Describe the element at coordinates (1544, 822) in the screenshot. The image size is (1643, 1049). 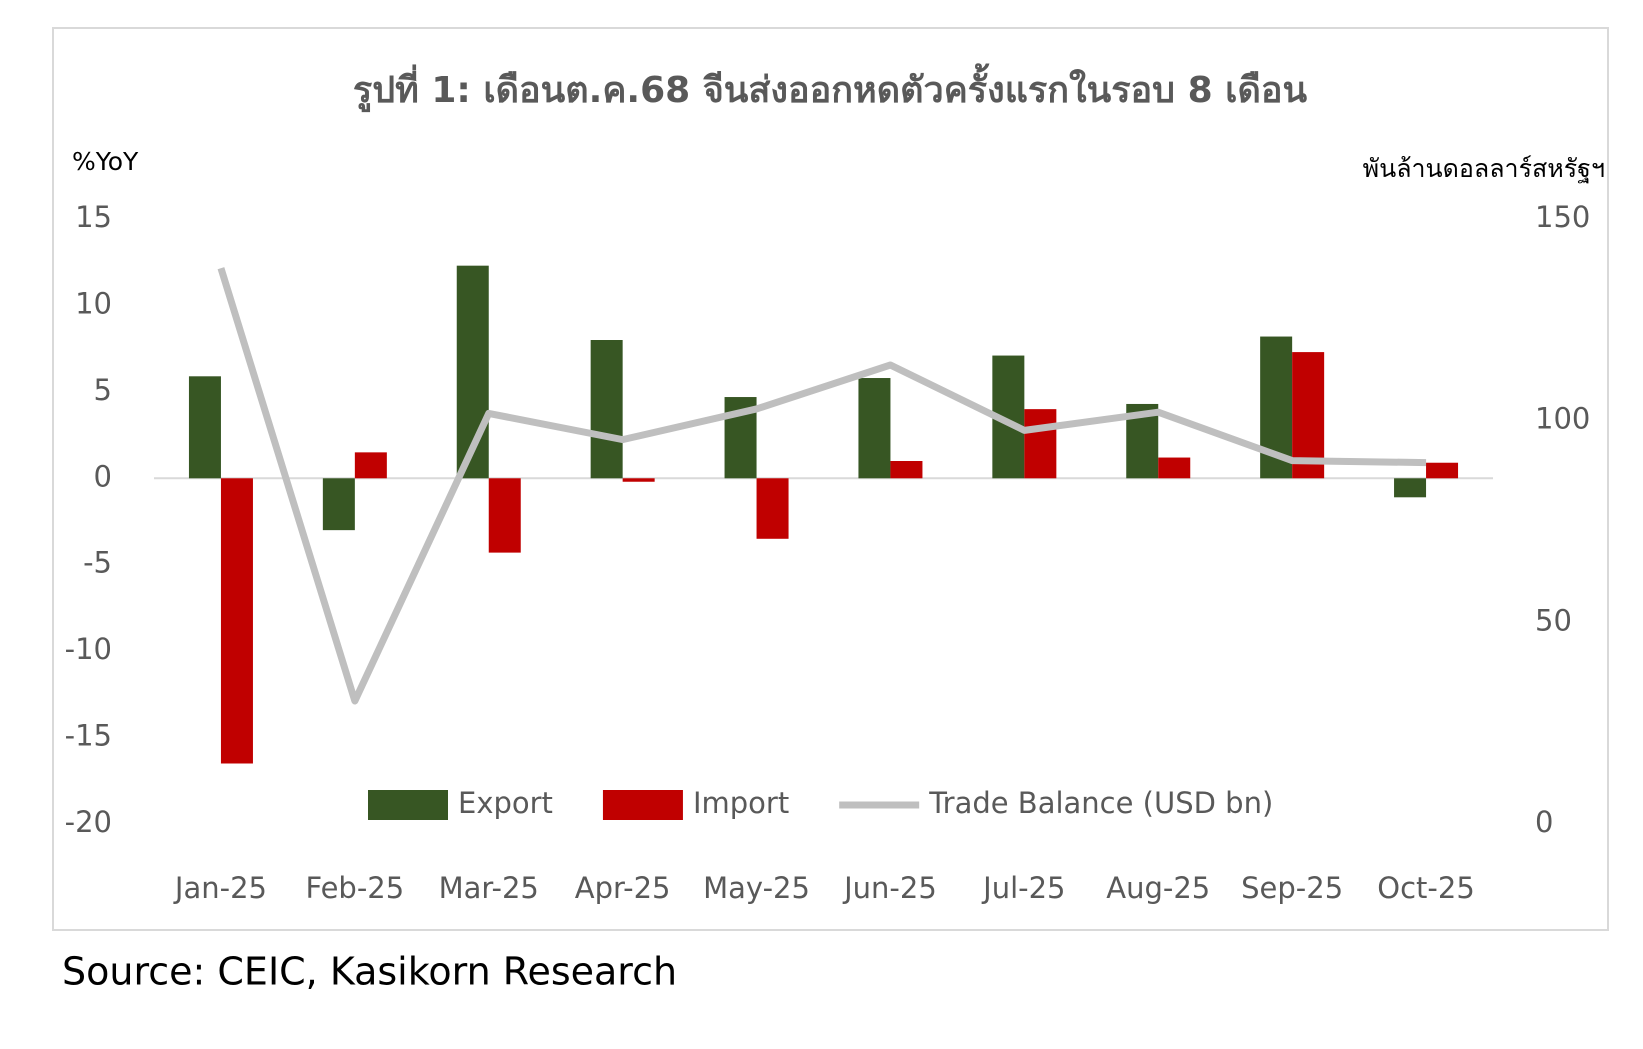
I see `y2-tick-label: 0` at that location.